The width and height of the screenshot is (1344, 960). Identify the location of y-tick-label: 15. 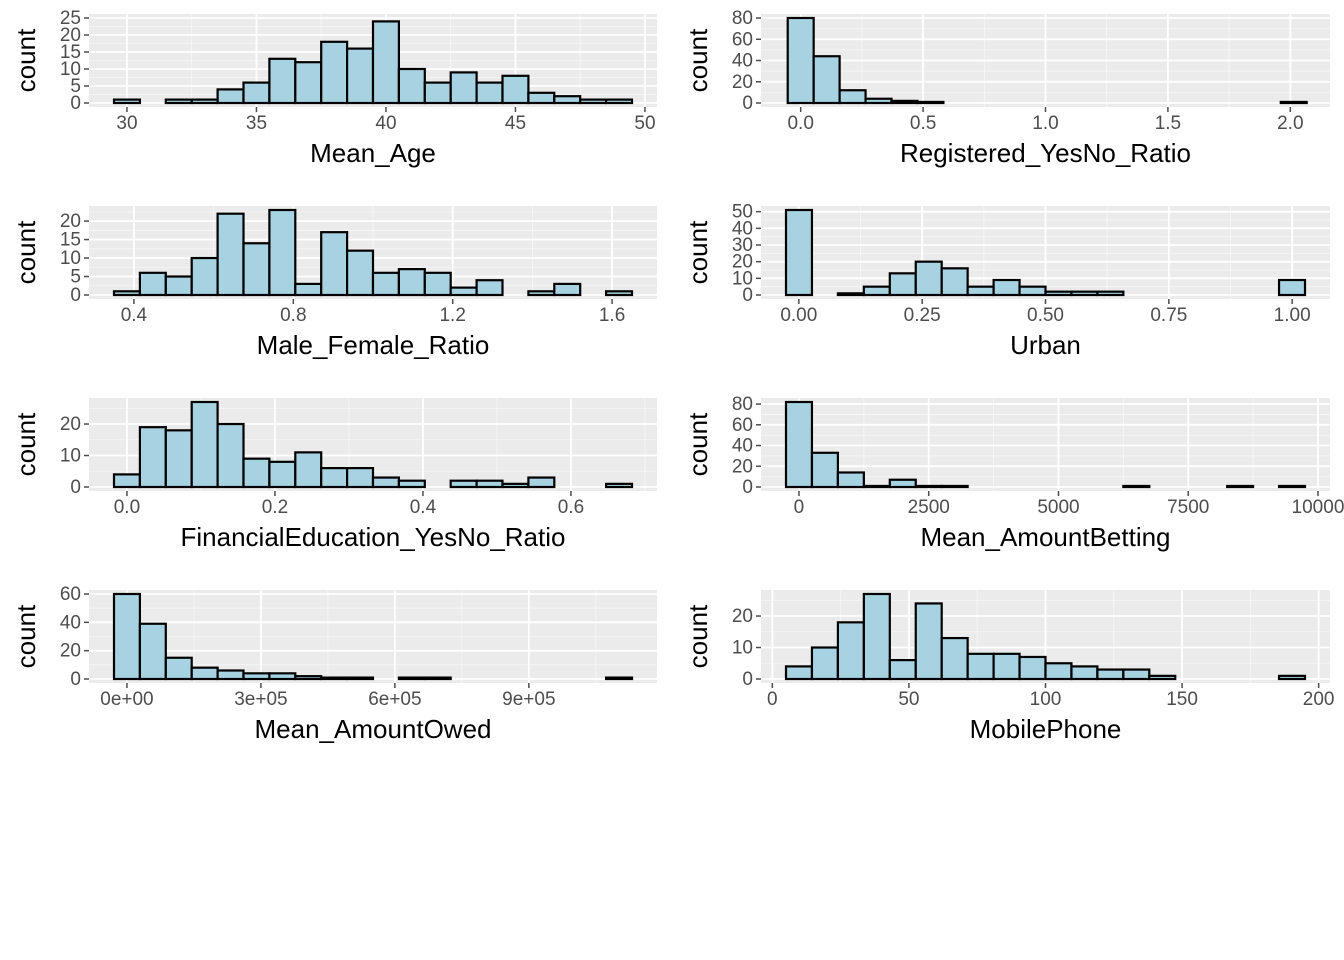
(70, 240).